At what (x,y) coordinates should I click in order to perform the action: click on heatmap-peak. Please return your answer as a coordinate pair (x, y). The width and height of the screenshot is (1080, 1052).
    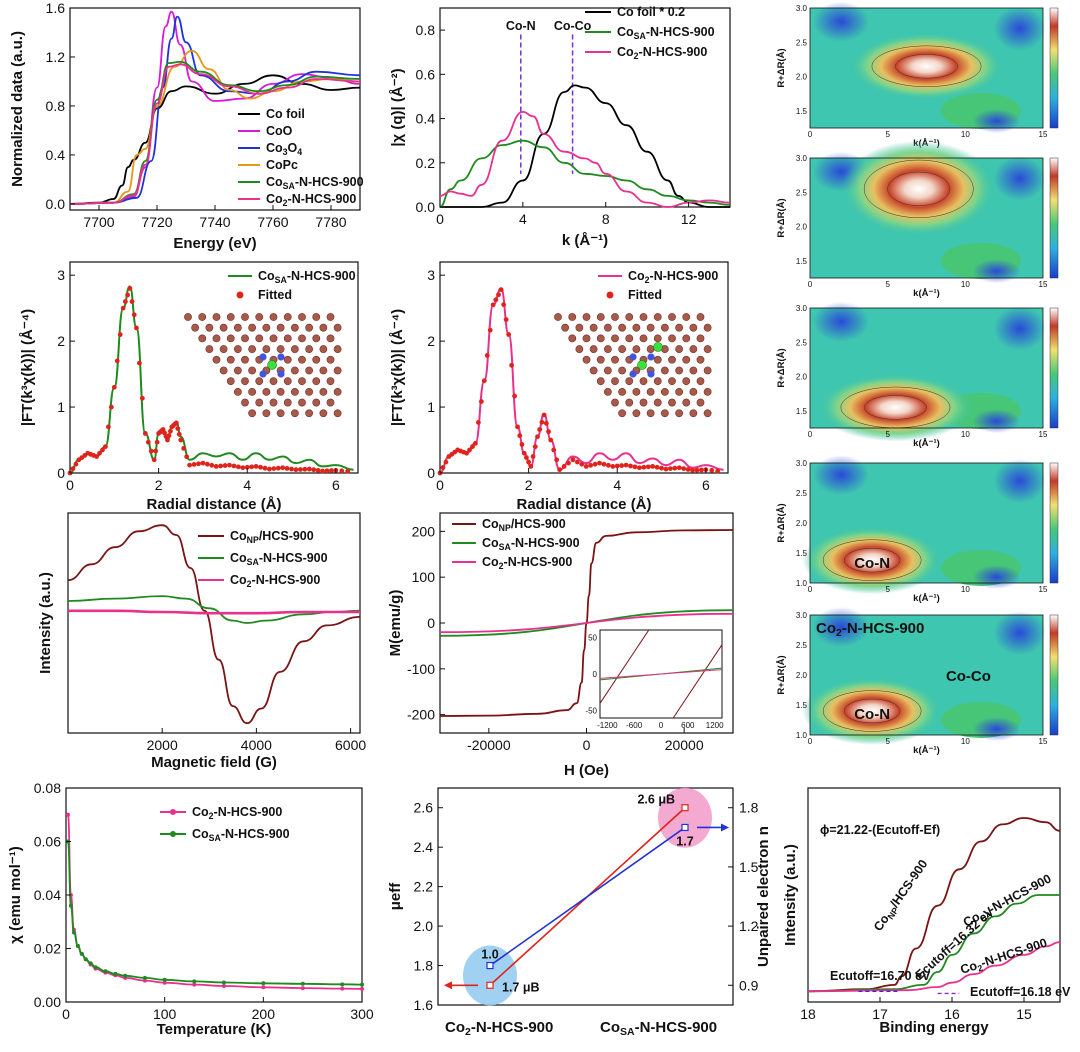
    Looking at the image, I should click on (872, 711).